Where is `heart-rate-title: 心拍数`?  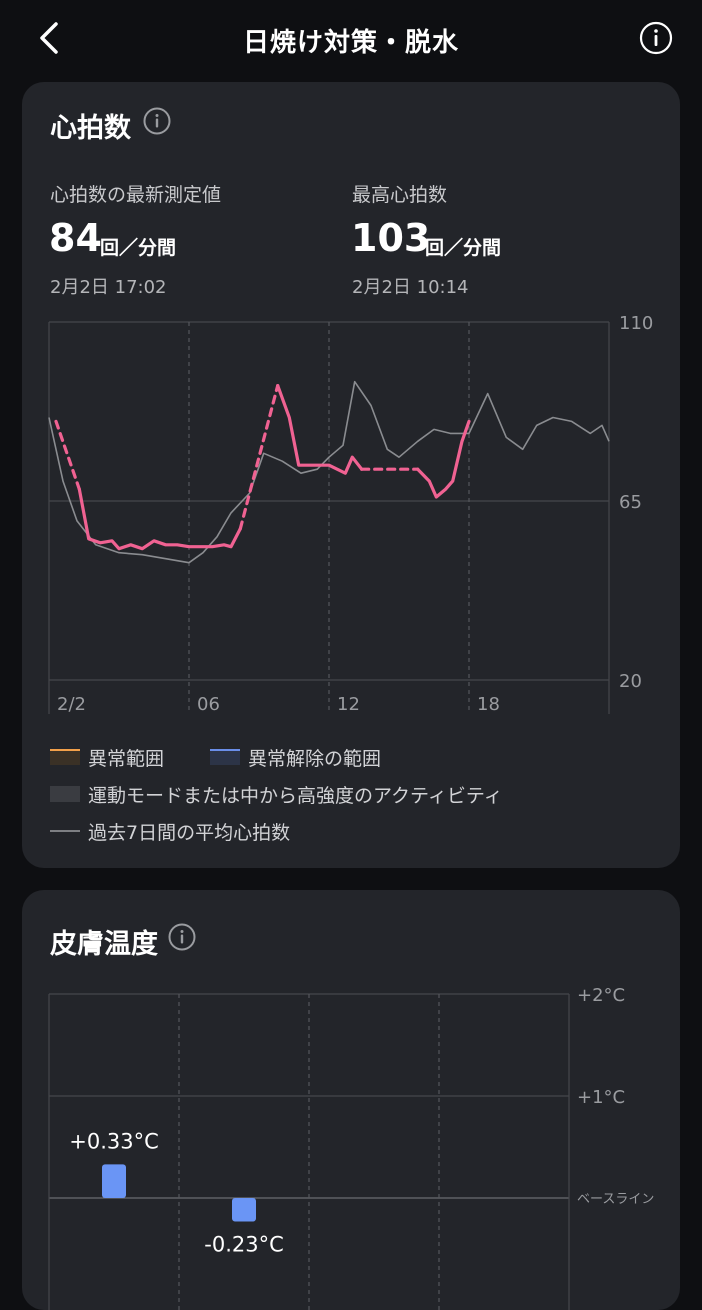
heart-rate-title: 心拍数 is located at coordinates (90, 128).